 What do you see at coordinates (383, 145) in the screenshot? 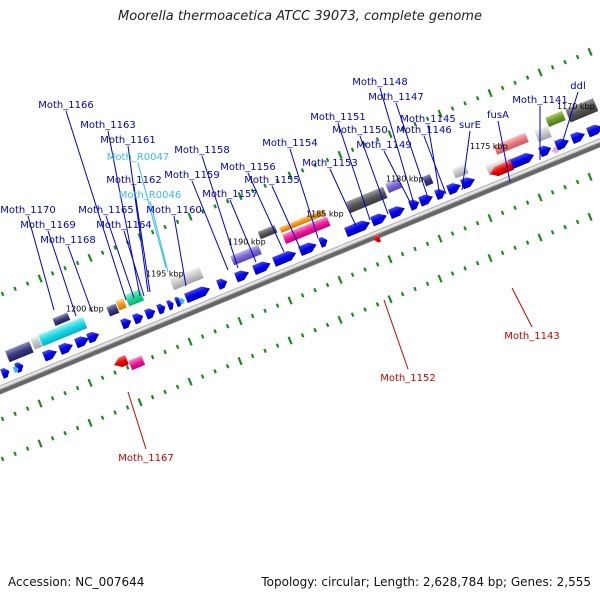
I see `forward-gene-label: Moth_1149` at bounding box center [383, 145].